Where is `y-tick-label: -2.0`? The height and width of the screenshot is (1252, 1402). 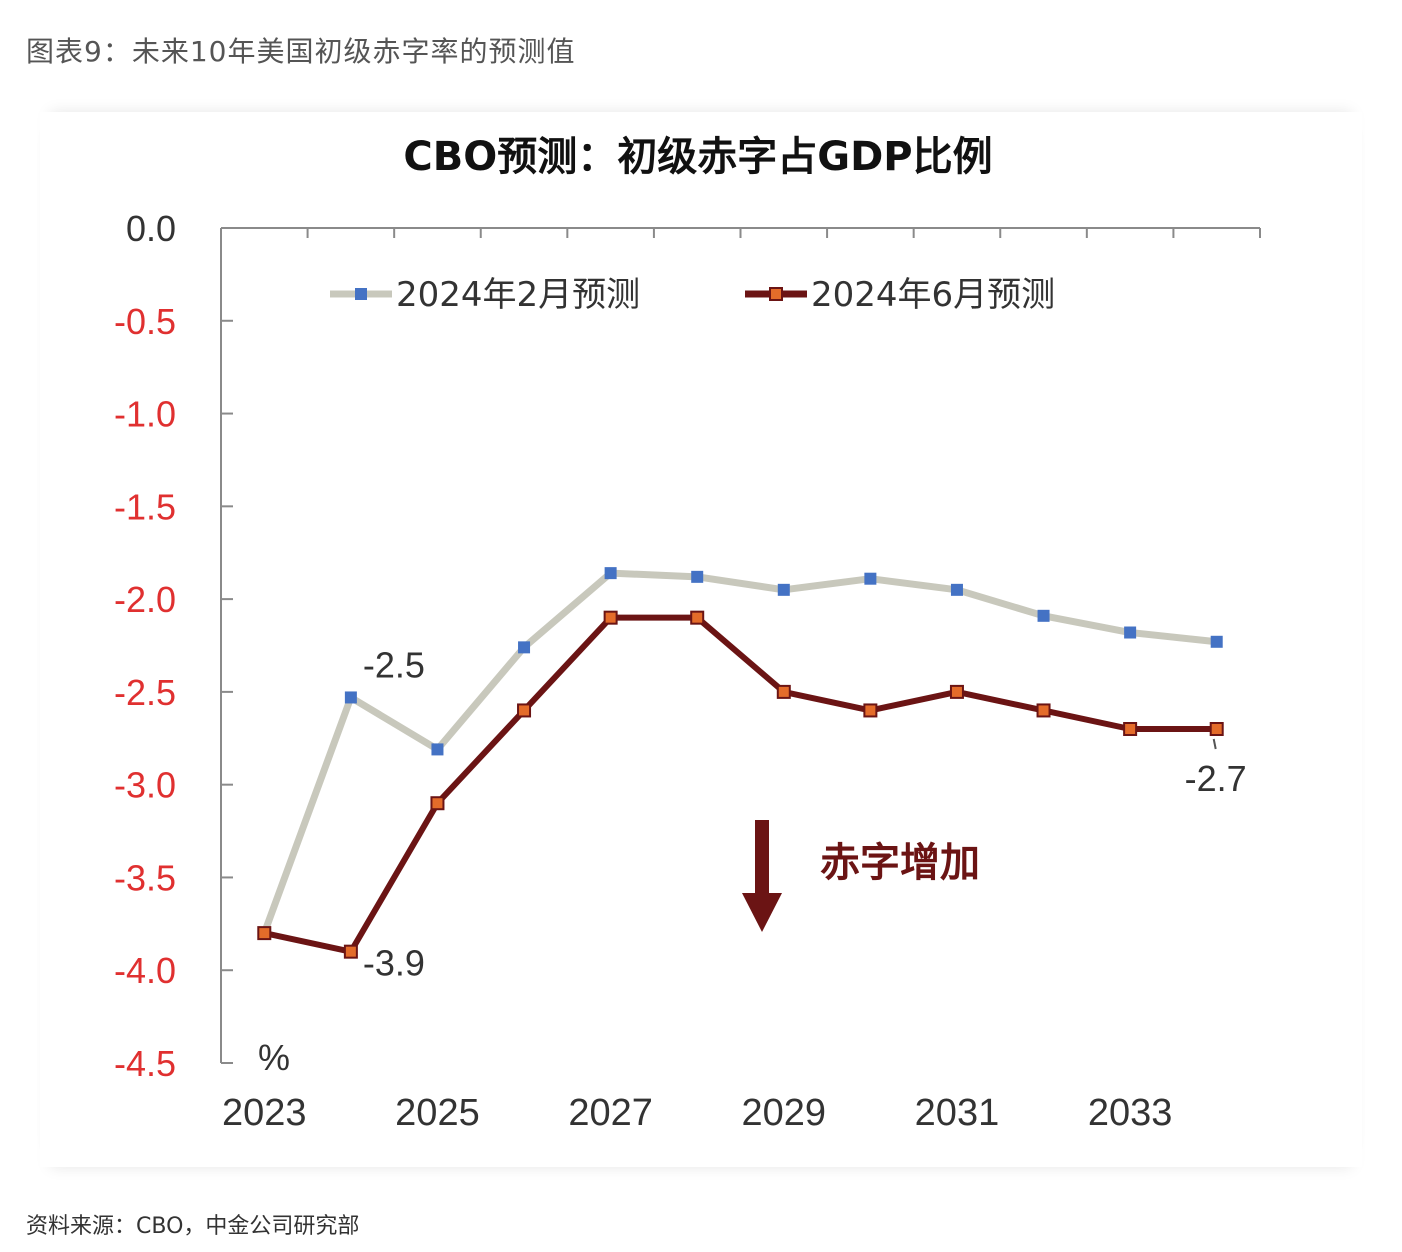 y-tick-label: -2.0 is located at coordinates (145, 599).